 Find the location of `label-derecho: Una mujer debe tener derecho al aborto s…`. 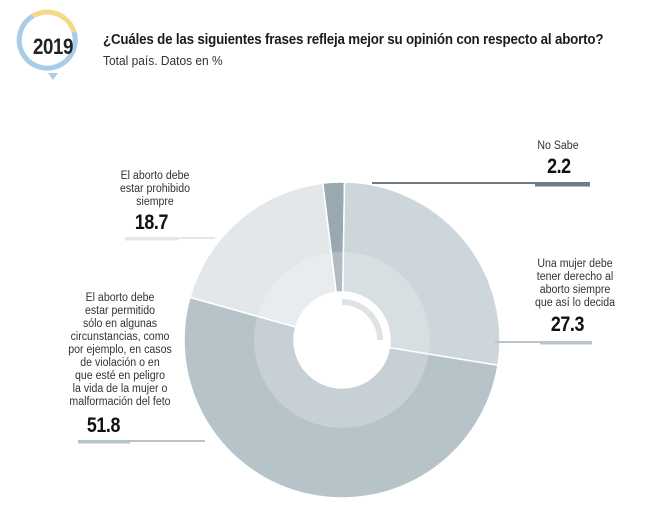

label-derecho: Una mujer debe tener derecho al aborto s… is located at coordinates (574, 284).